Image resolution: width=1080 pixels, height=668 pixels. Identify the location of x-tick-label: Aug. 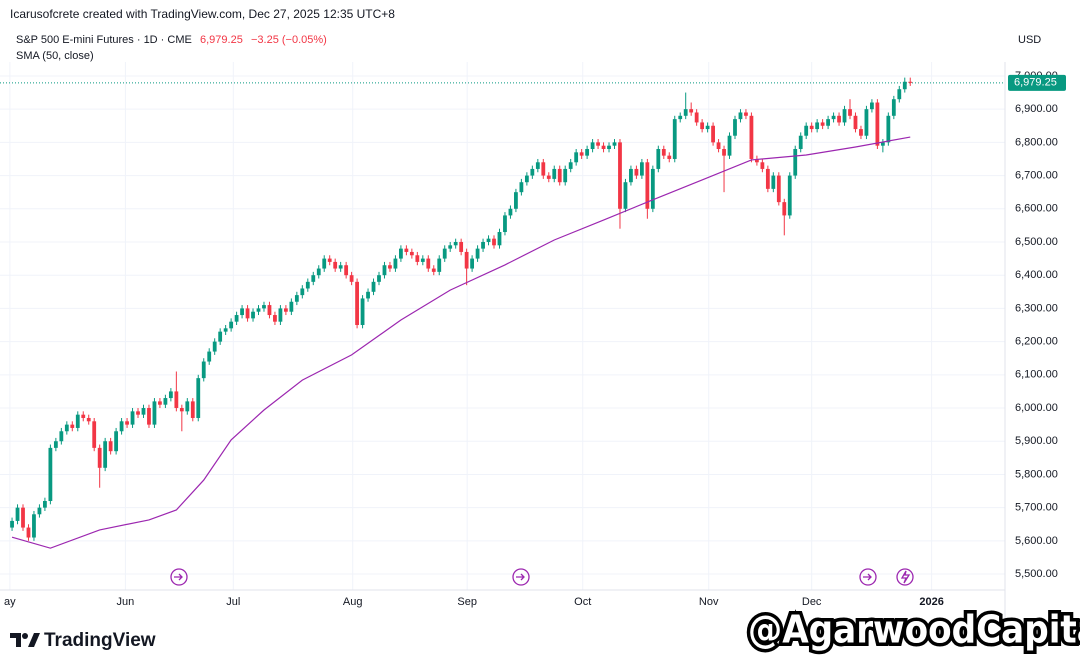
(353, 602).